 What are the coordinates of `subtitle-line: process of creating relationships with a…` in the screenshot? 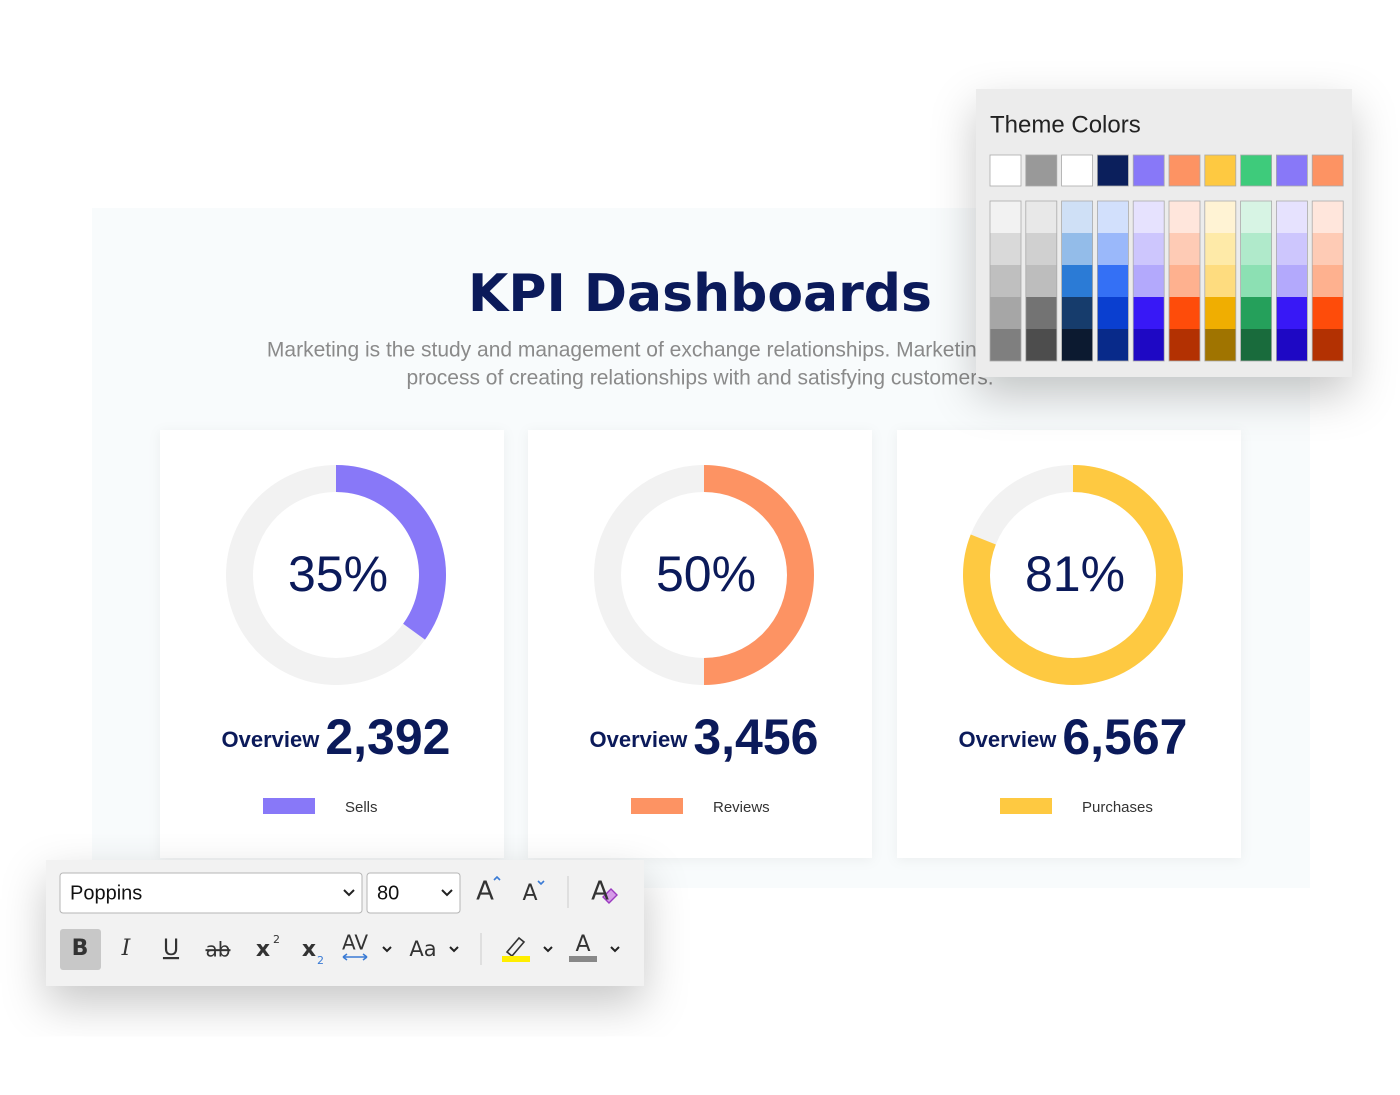 It's located at (699, 378).